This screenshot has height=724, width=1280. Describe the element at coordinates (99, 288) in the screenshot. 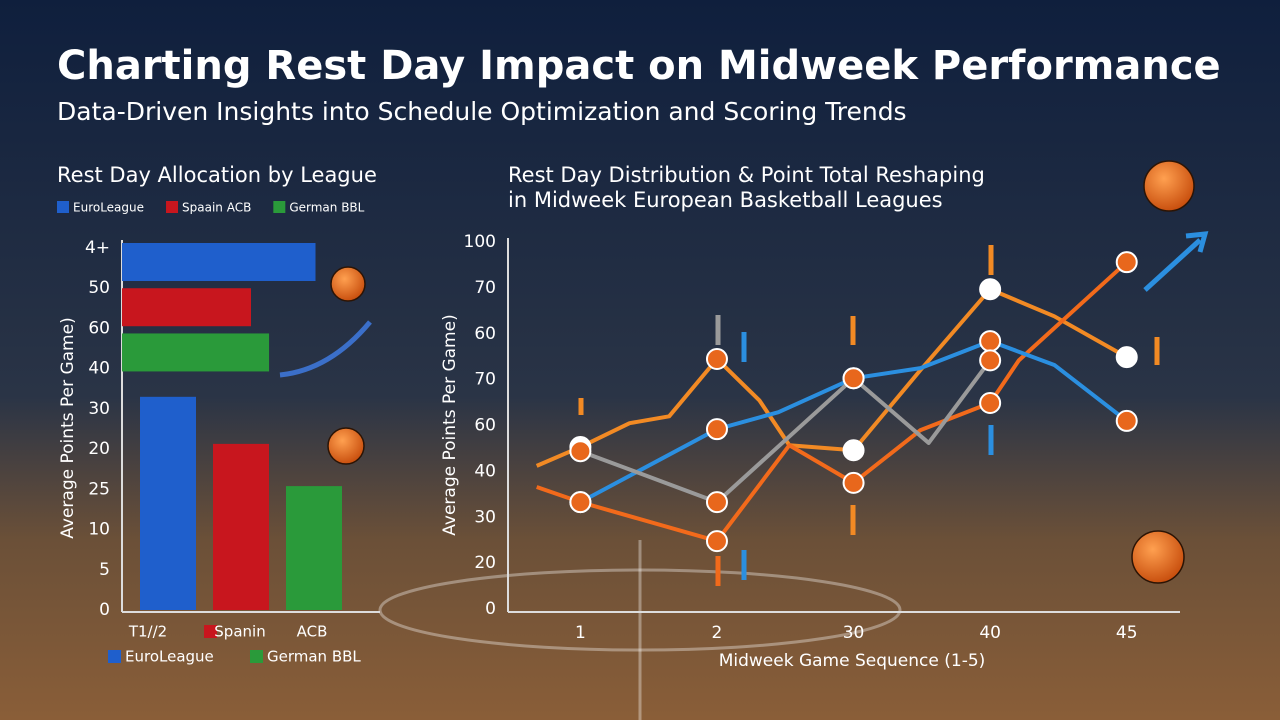

I see `y-category-label: 50` at that location.